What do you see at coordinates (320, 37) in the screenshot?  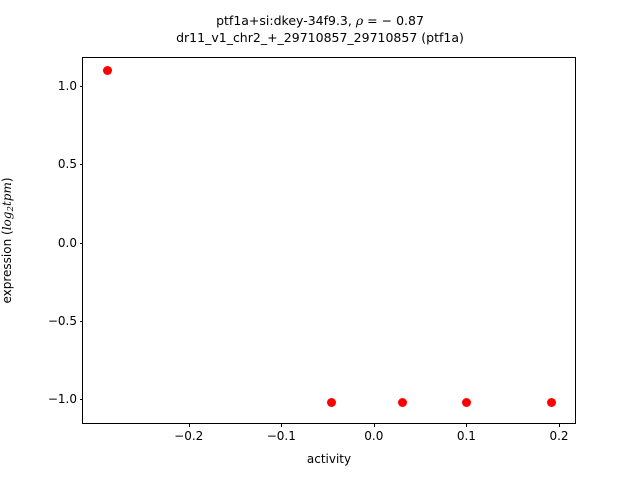 I see `chart-title-line-2: dr11_v1_chr2_+_29710857_29710857 (ptf1a)` at bounding box center [320, 37].